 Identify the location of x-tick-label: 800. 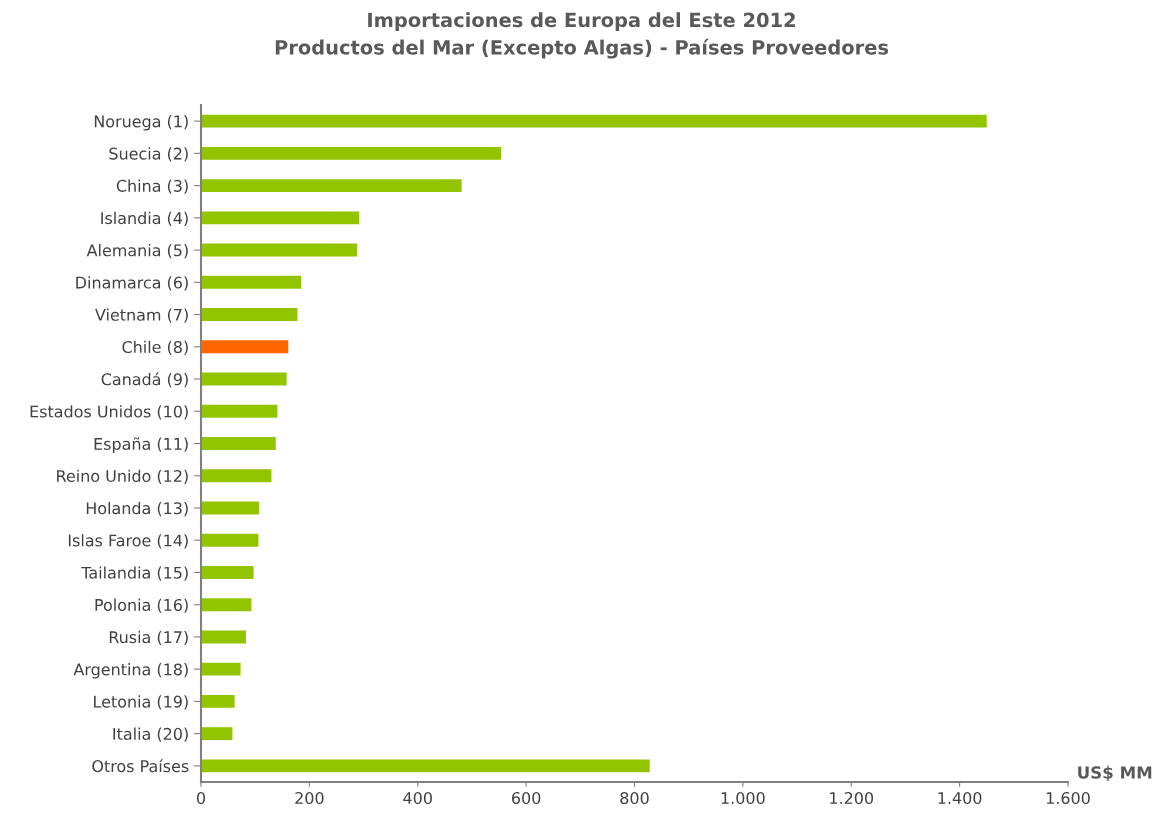
(634, 798).